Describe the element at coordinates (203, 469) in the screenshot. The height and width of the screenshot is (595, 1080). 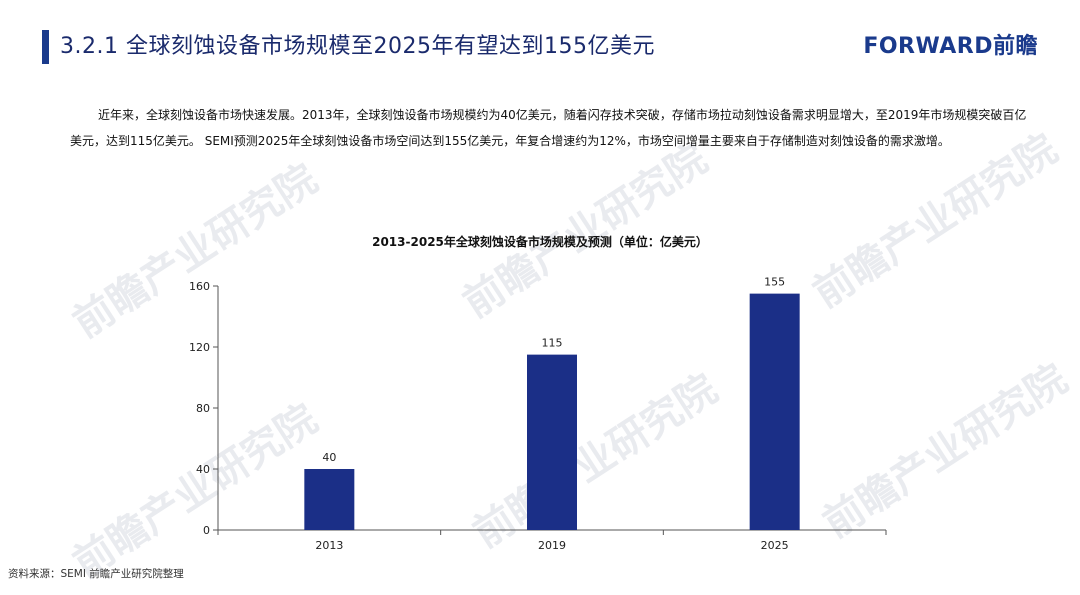
I see `y-tick-label: 40` at that location.